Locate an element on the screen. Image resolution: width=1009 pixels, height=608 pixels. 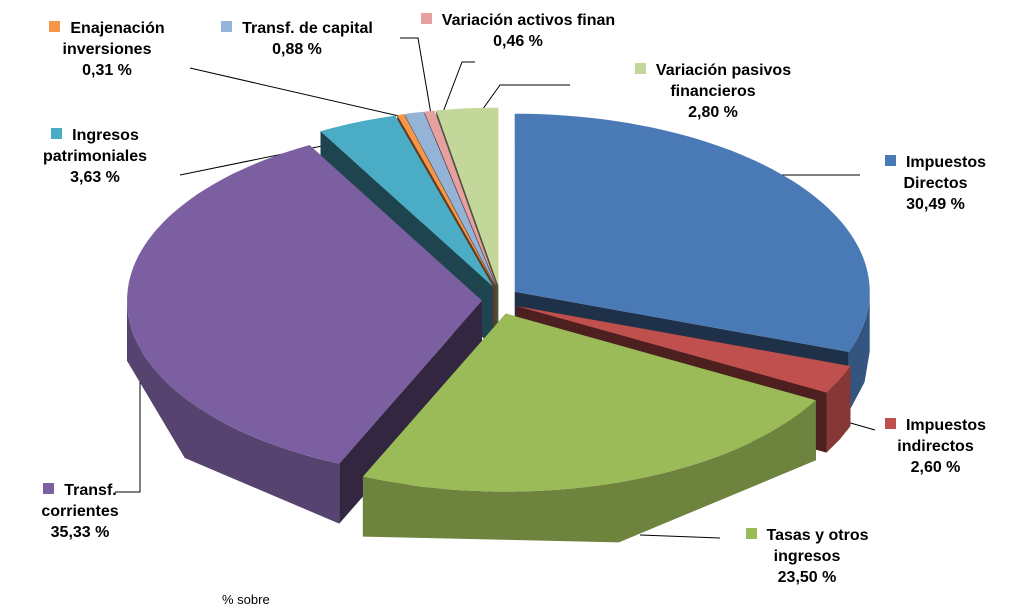
legend-label: Transf. de capital is located at coordinates (307, 28).